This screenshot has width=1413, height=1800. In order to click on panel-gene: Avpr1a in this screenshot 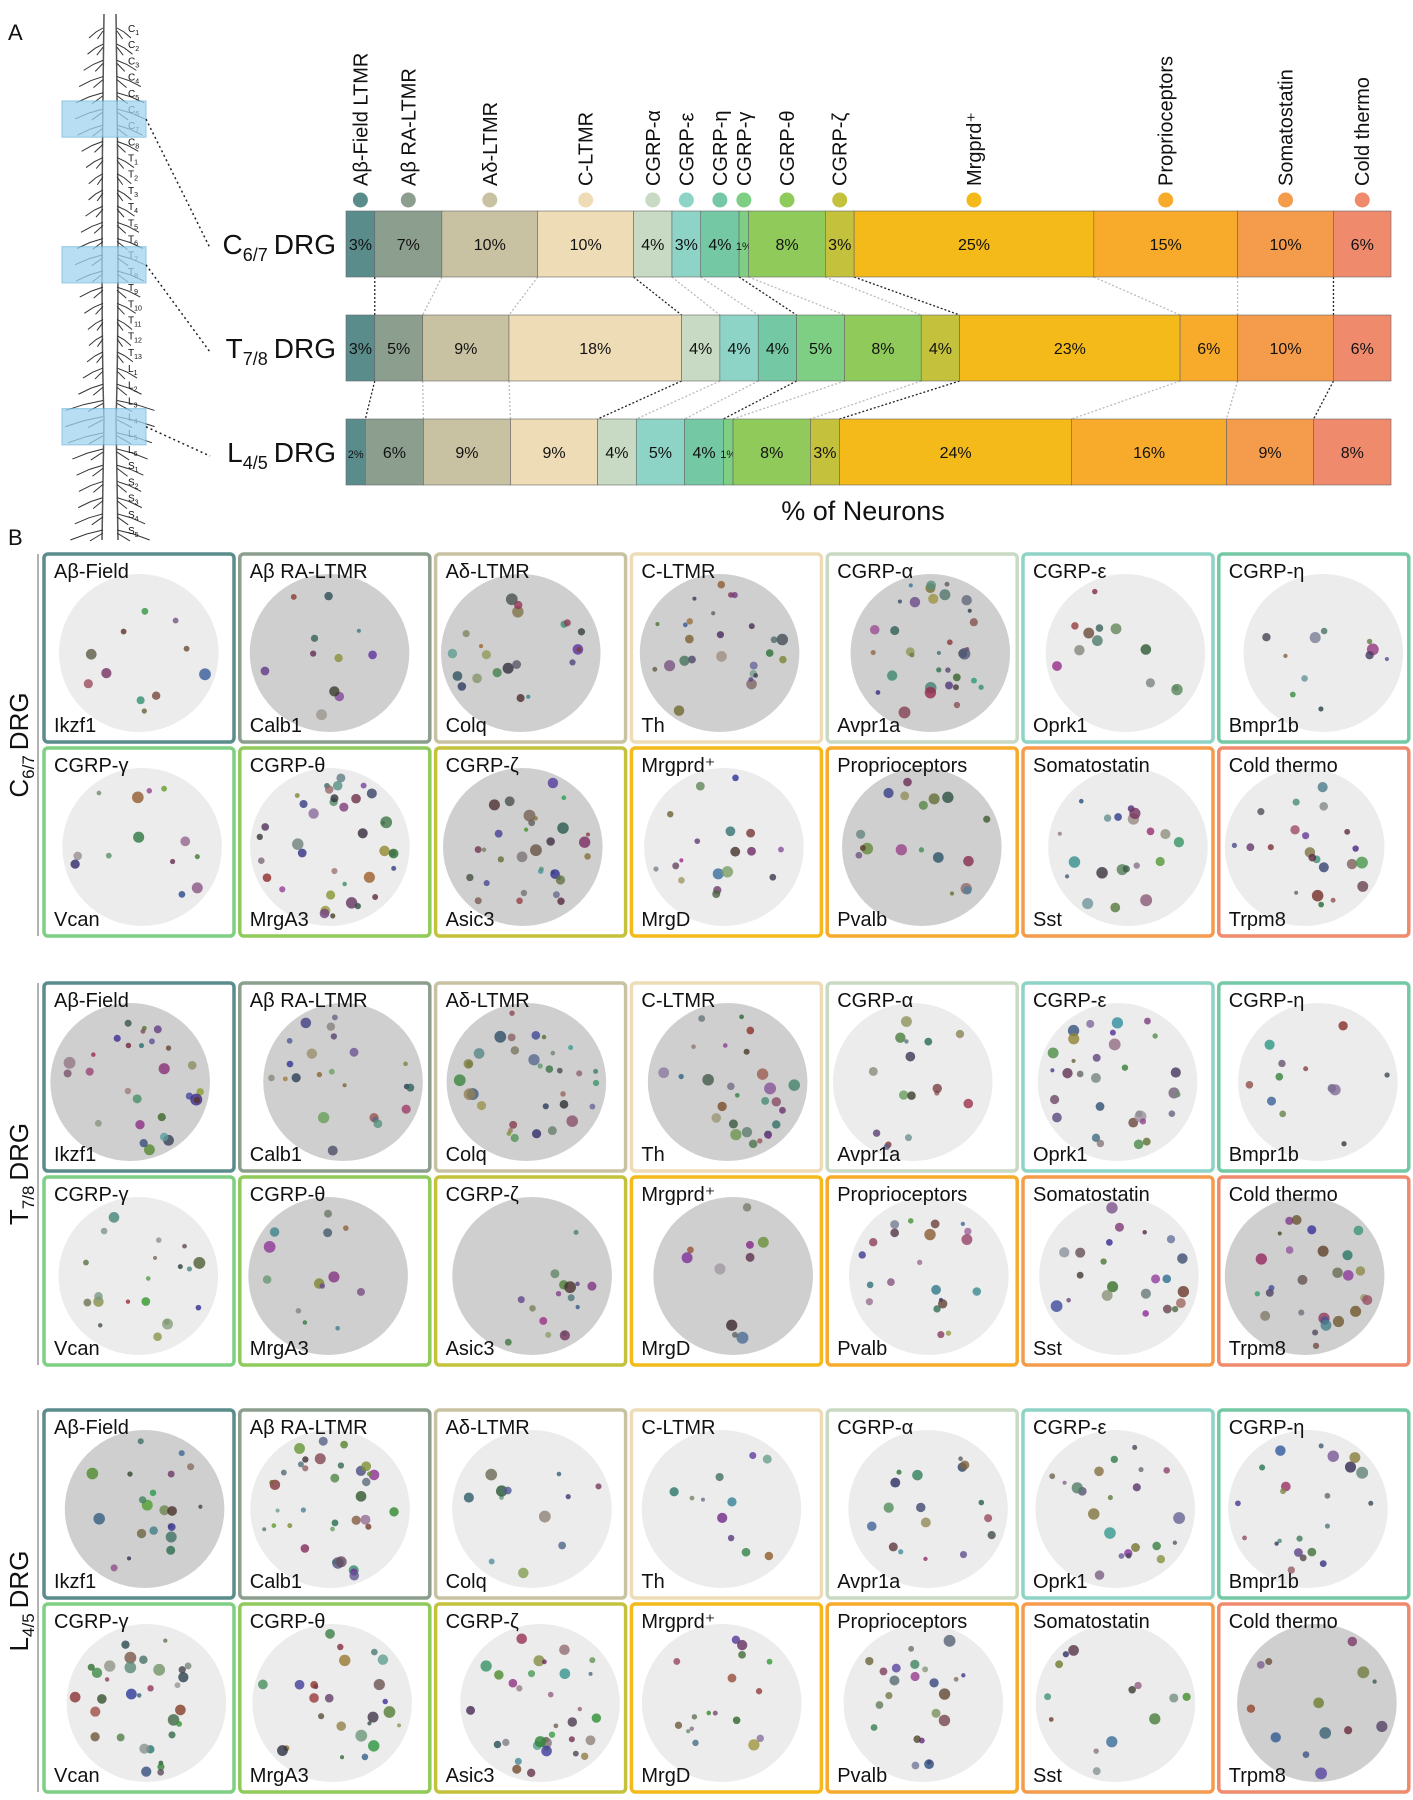, I will do `click(869, 1582)`.